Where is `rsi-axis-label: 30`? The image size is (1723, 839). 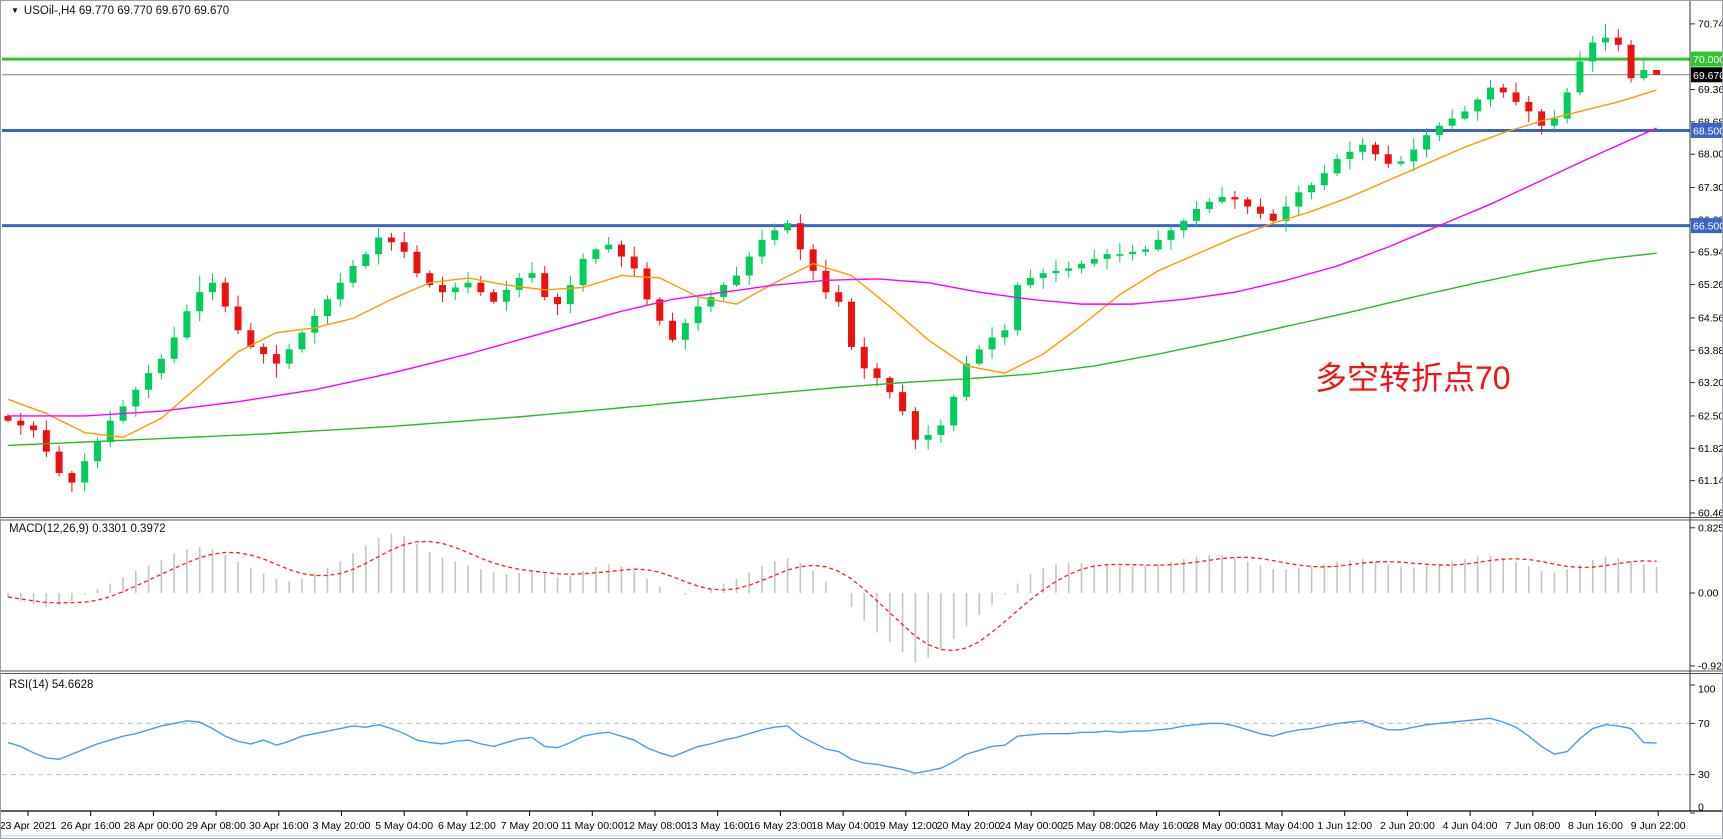
rsi-axis-label: 30 is located at coordinates (1704, 775).